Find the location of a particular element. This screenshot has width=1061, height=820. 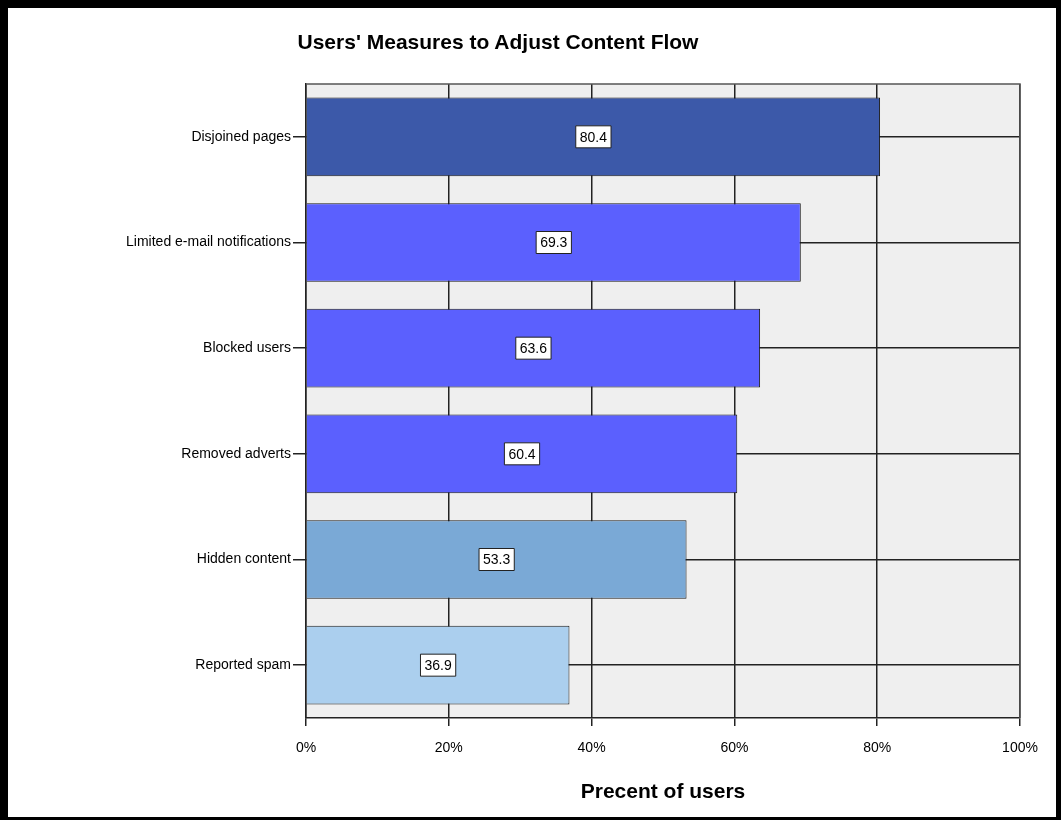

y-tick-label: Blocked users is located at coordinates (247, 347).